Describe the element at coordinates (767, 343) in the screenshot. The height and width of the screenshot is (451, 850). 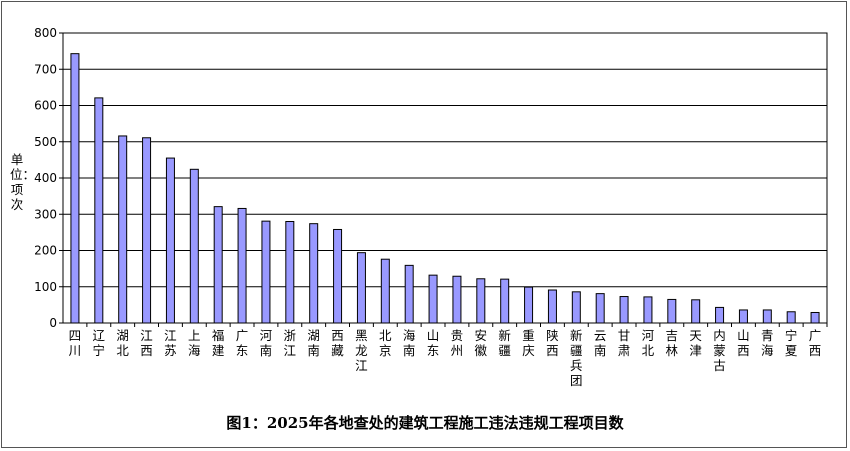
I see `x-tick-label: 青海` at that location.